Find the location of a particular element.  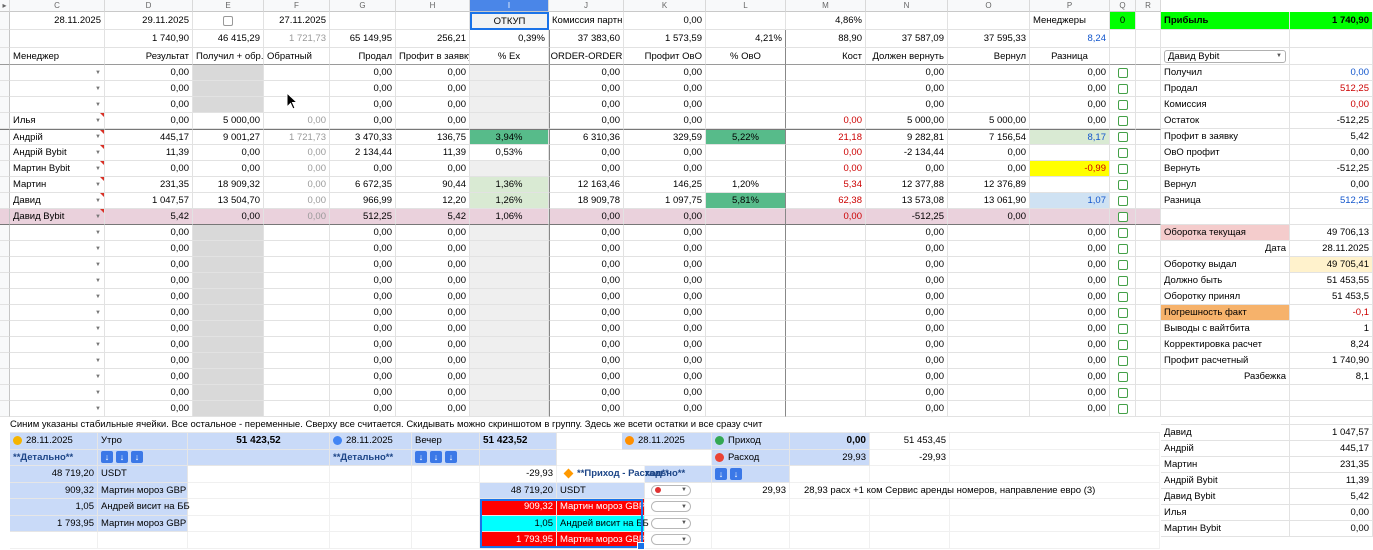

difference-cell: 8,17 is located at coordinates (1070, 137).